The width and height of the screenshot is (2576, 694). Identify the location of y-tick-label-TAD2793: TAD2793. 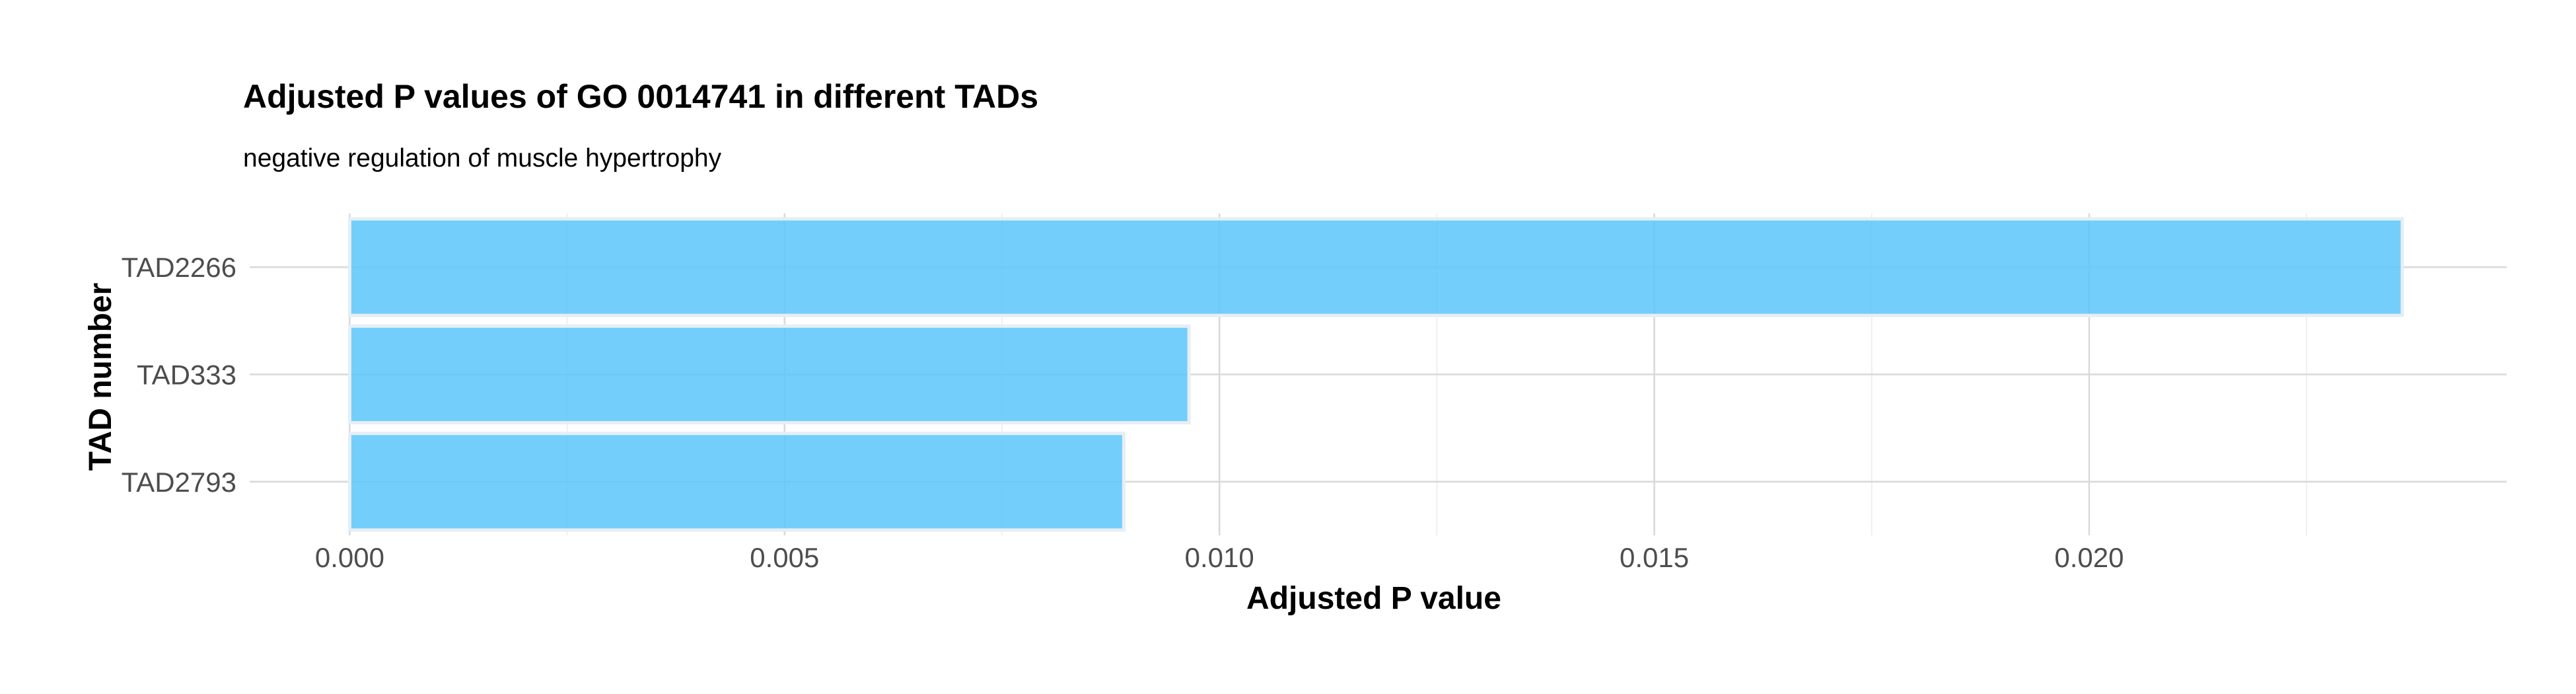
(179, 482).